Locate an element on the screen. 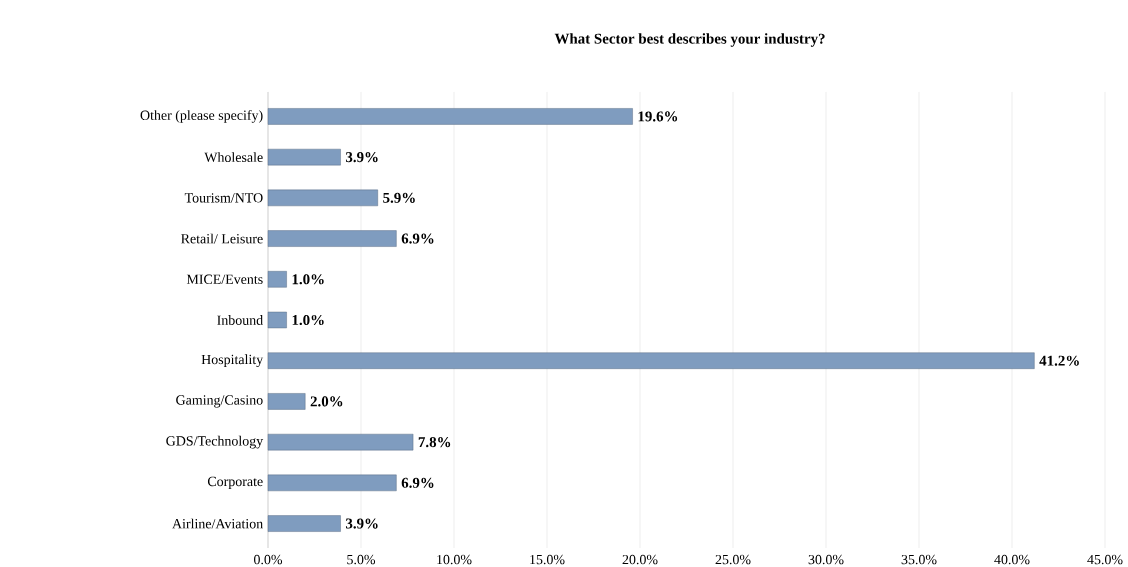 The width and height of the screenshot is (1128, 567). data-label: 7.8% is located at coordinates (434, 442).